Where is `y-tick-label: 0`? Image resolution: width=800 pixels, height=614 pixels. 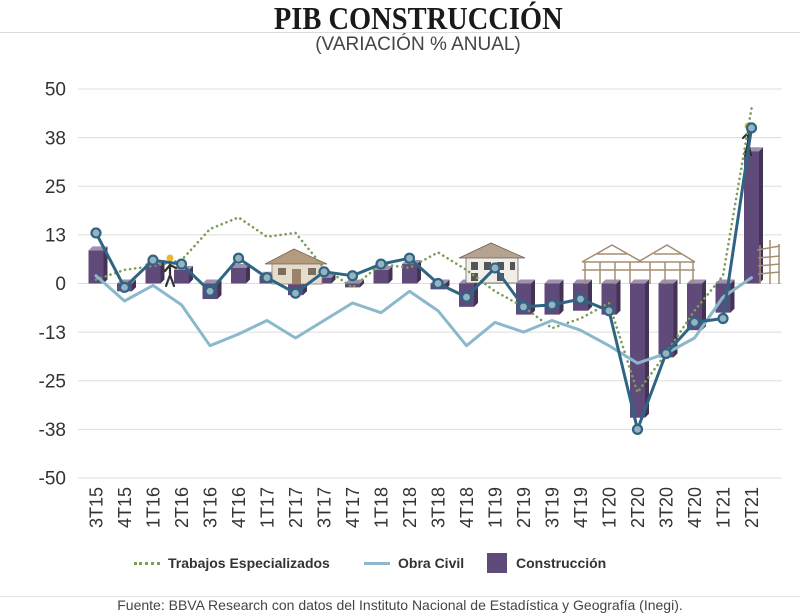
y-tick-label: 0 is located at coordinates (60, 284).